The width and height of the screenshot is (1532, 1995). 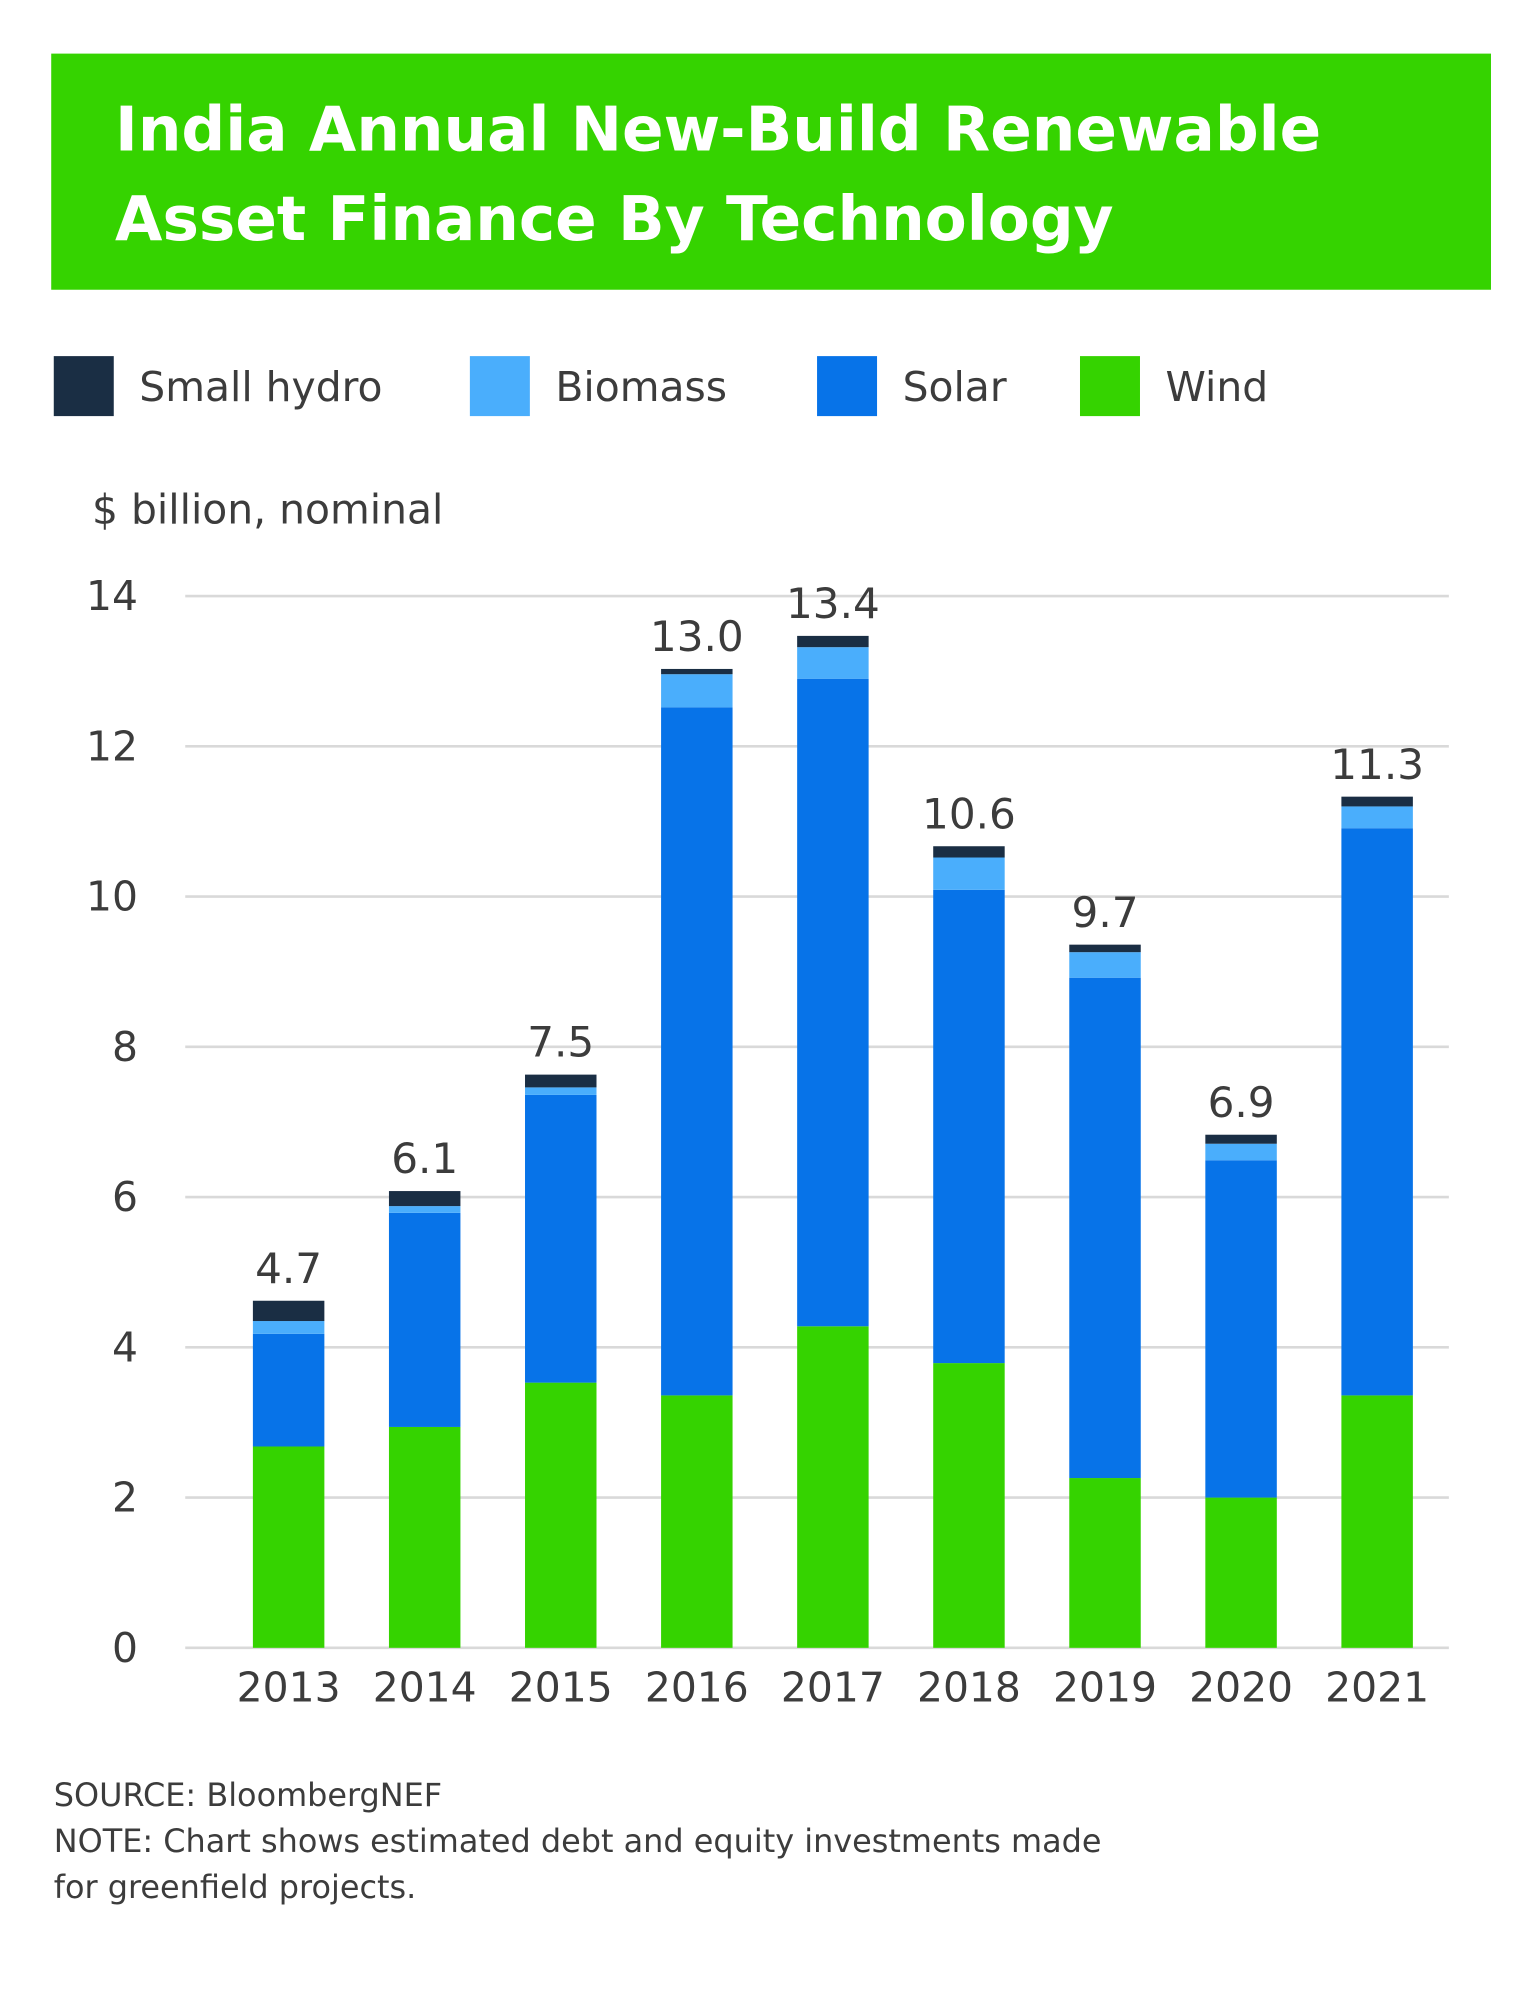 I want to click on bar-solar-2021, so click(x=1377, y=1112).